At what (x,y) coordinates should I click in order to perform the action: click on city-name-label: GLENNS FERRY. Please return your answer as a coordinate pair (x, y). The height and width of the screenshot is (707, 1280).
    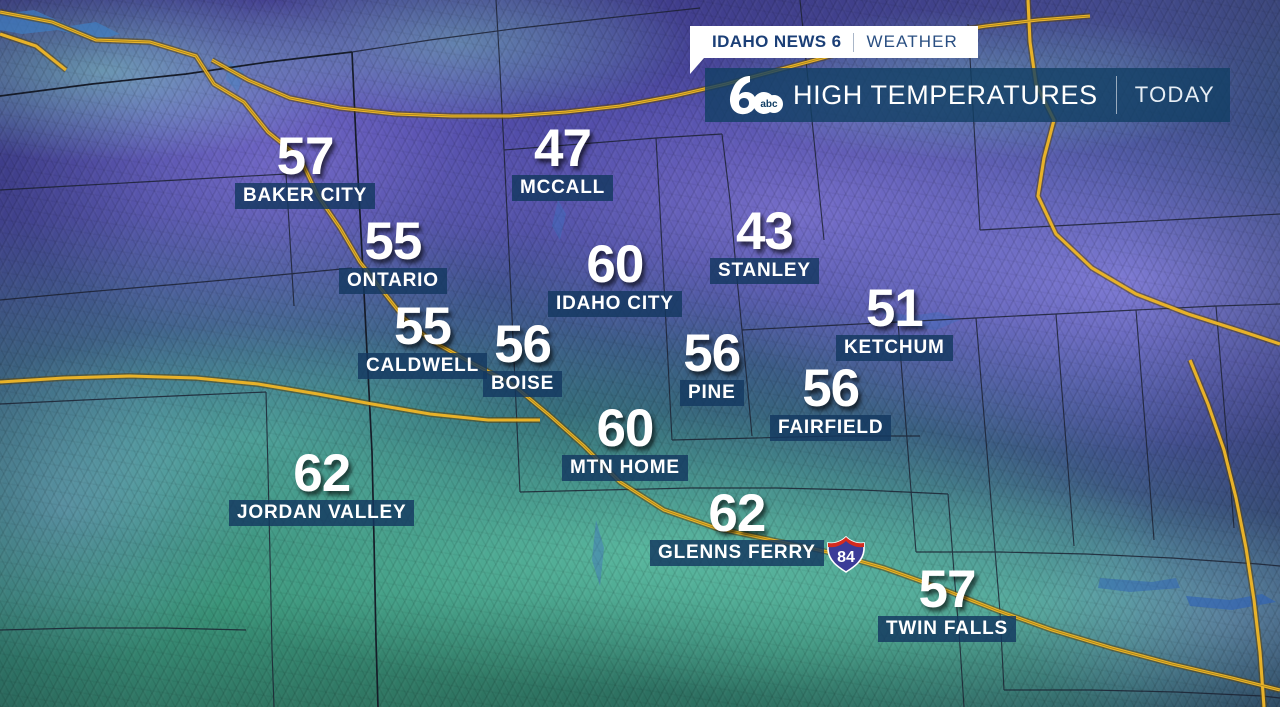
    Looking at the image, I should click on (737, 553).